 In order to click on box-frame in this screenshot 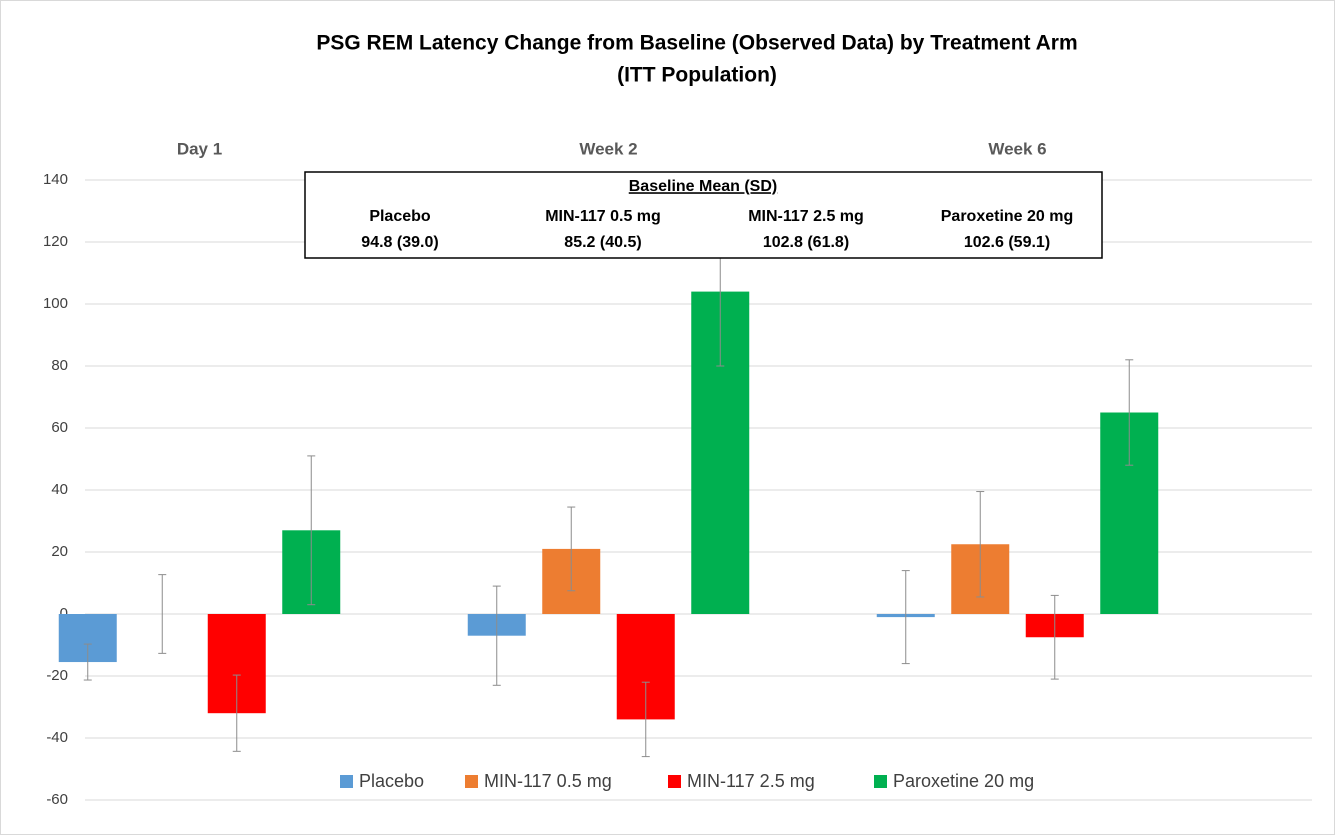, I will do `click(703, 215)`.